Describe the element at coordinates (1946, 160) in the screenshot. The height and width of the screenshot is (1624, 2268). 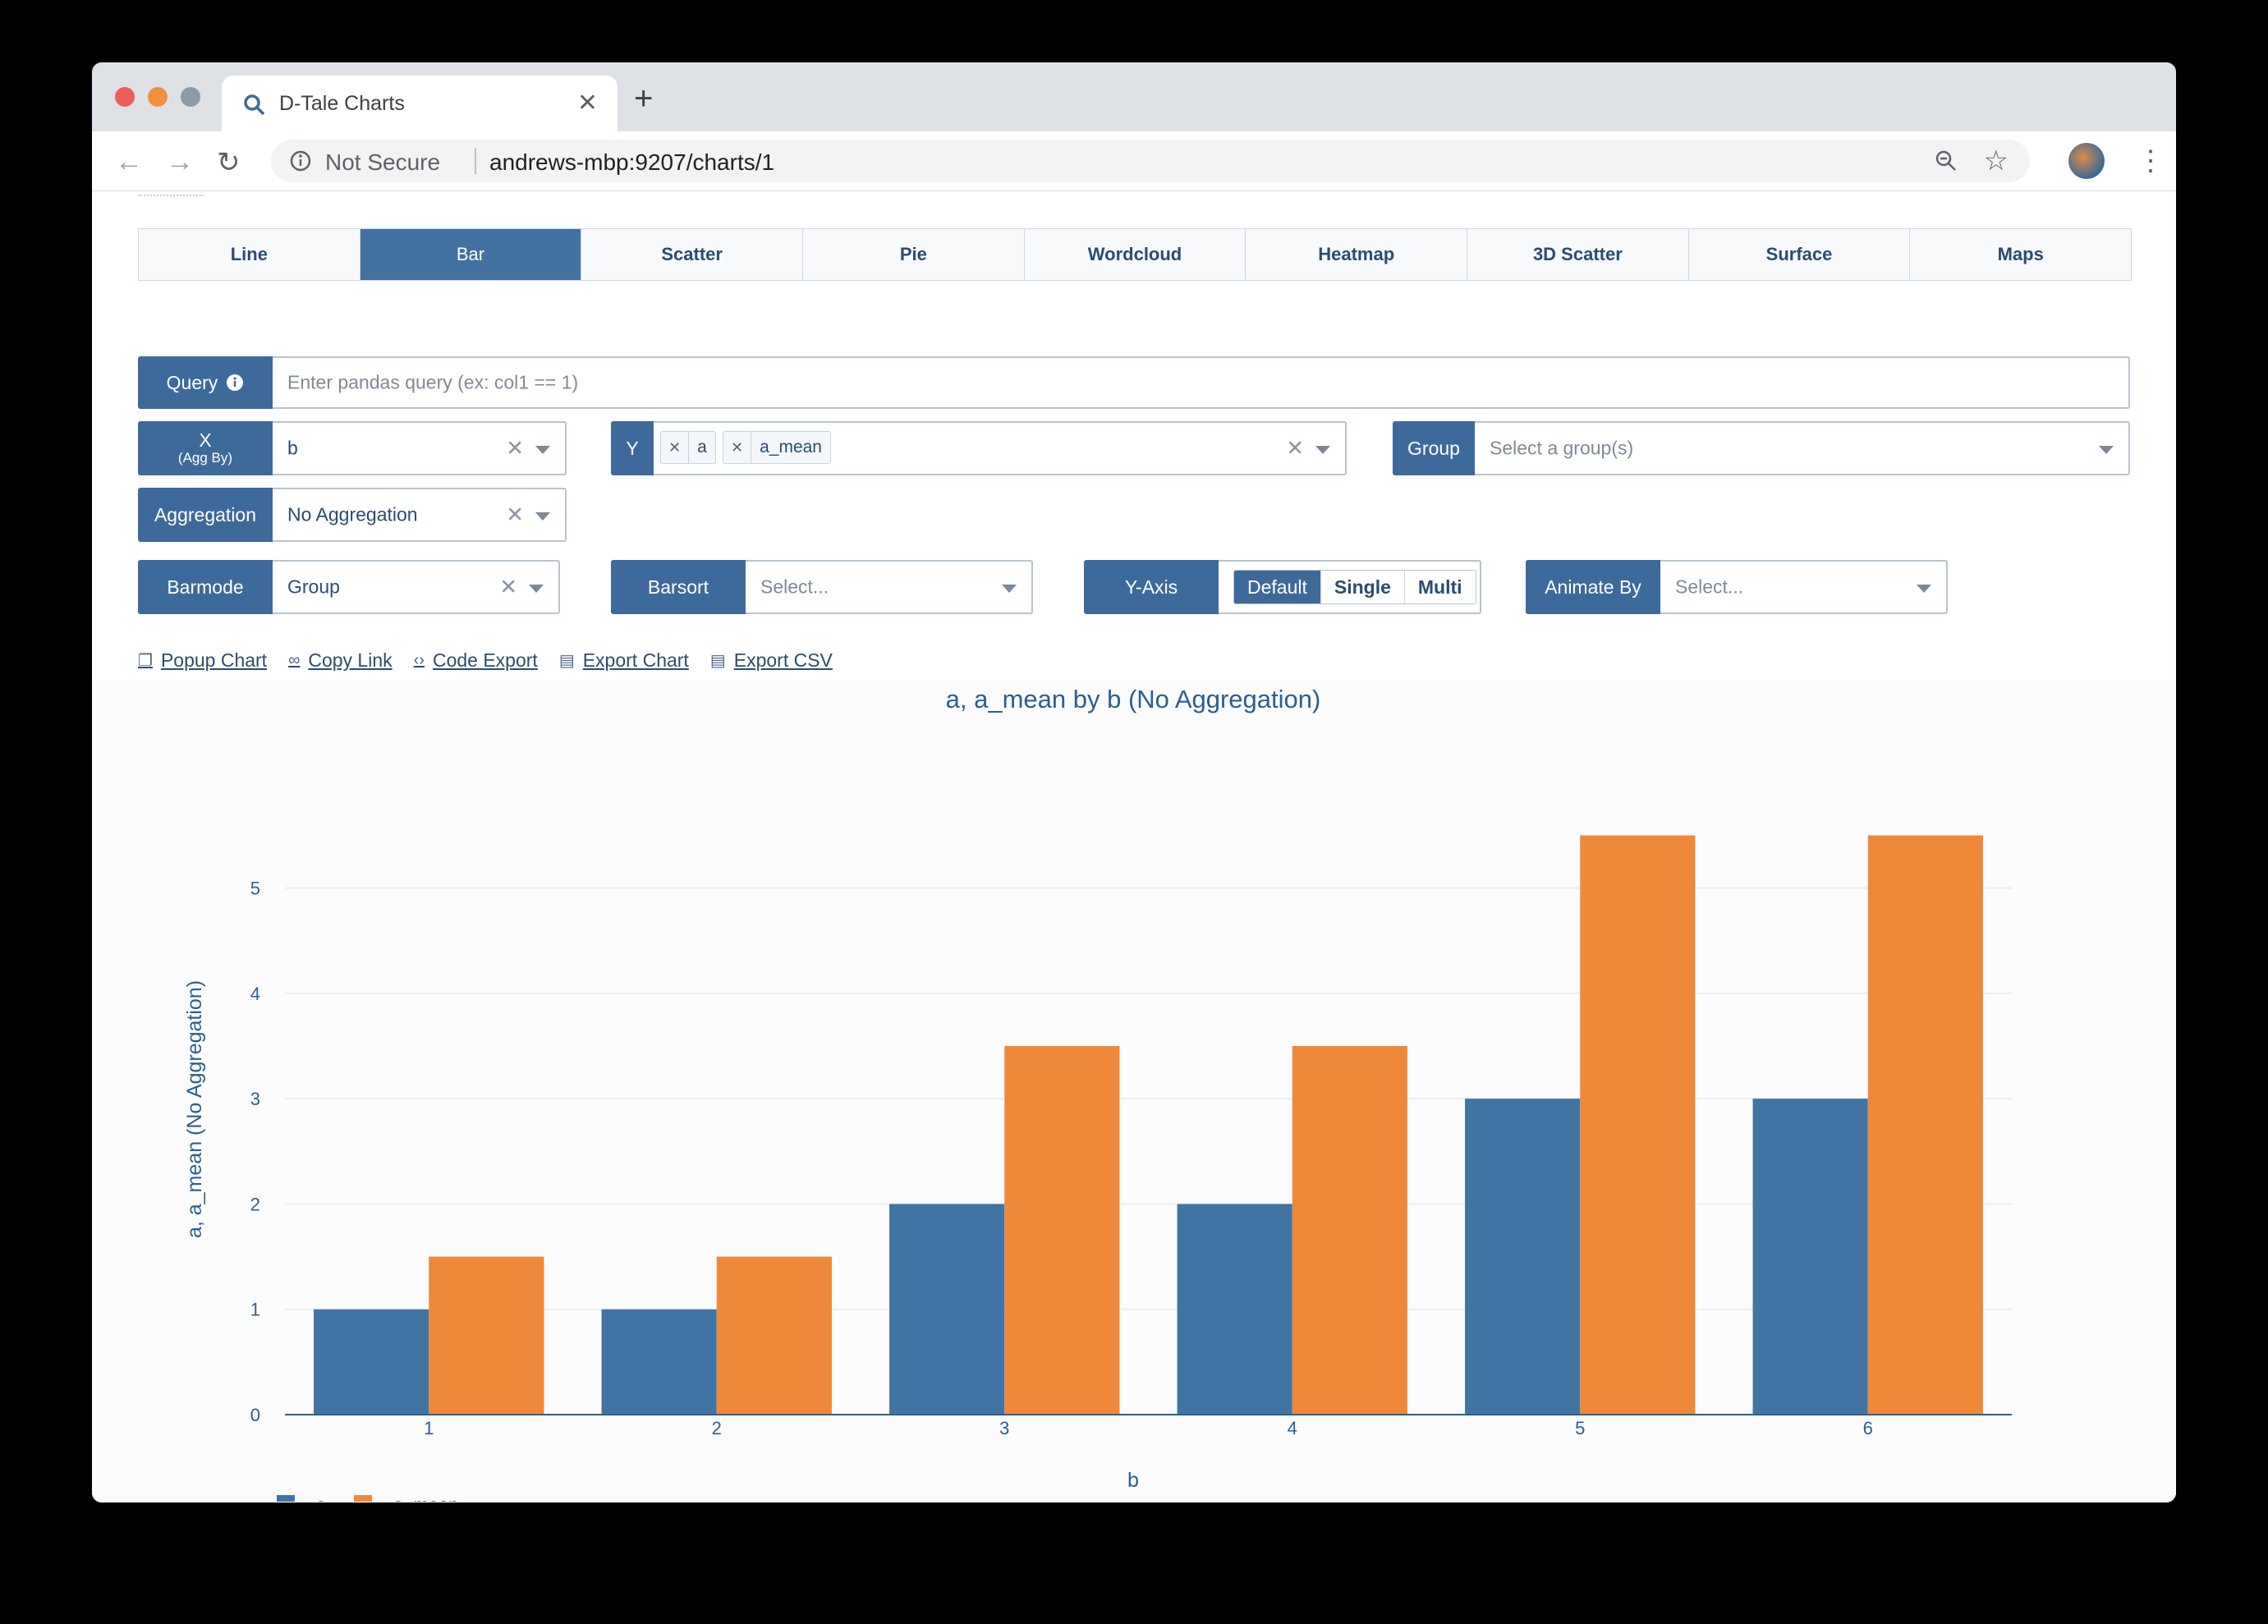
I see `zoom-icon` at that location.